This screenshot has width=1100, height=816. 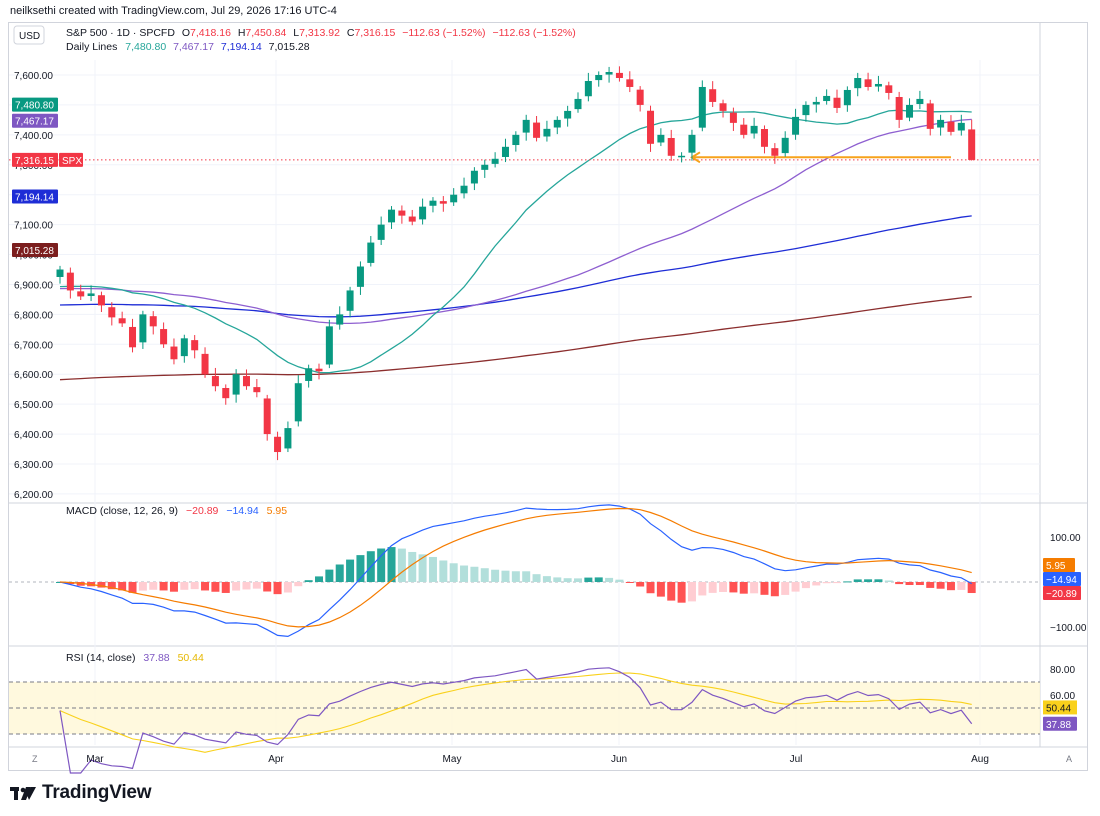 I want to click on macd-hist-value: −20.89, so click(x=202, y=511).